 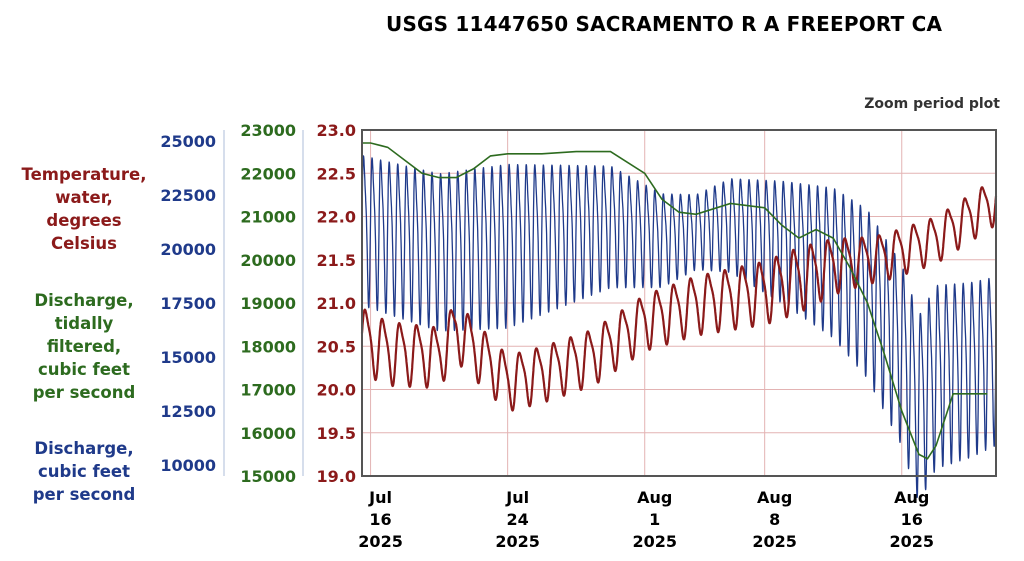 What do you see at coordinates (336, 217) in the screenshot?
I see `temperature-tick-label: 22.0` at bounding box center [336, 217].